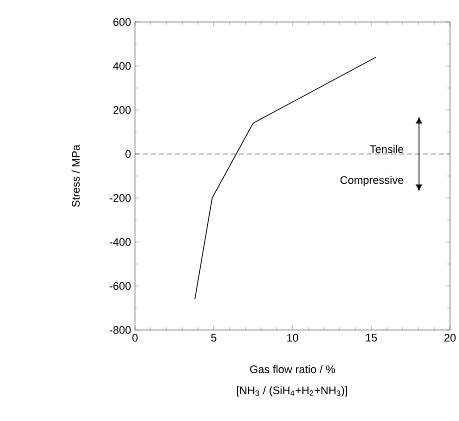  What do you see at coordinates (450, 338) in the screenshot?
I see `x-tick-label: 20` at bounding box center [450, 338].